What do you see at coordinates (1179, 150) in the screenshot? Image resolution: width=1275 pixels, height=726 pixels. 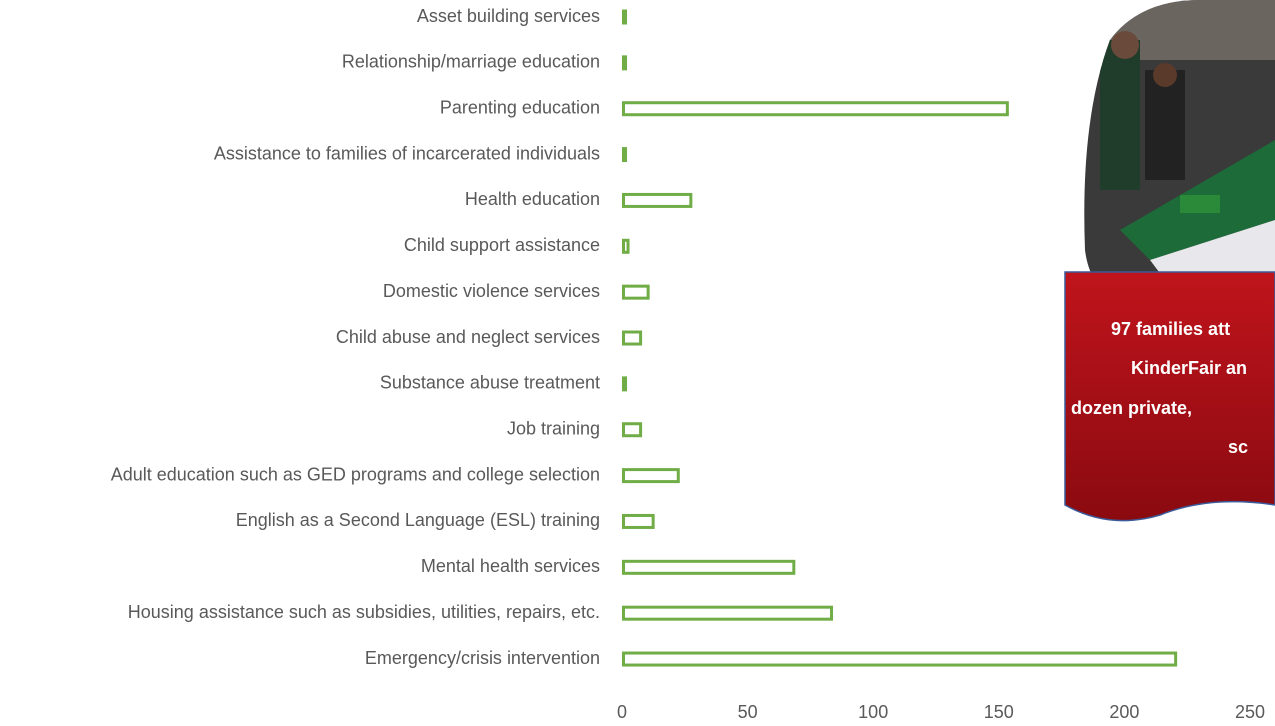 I see `photo` at bounding box center [1179, 150].